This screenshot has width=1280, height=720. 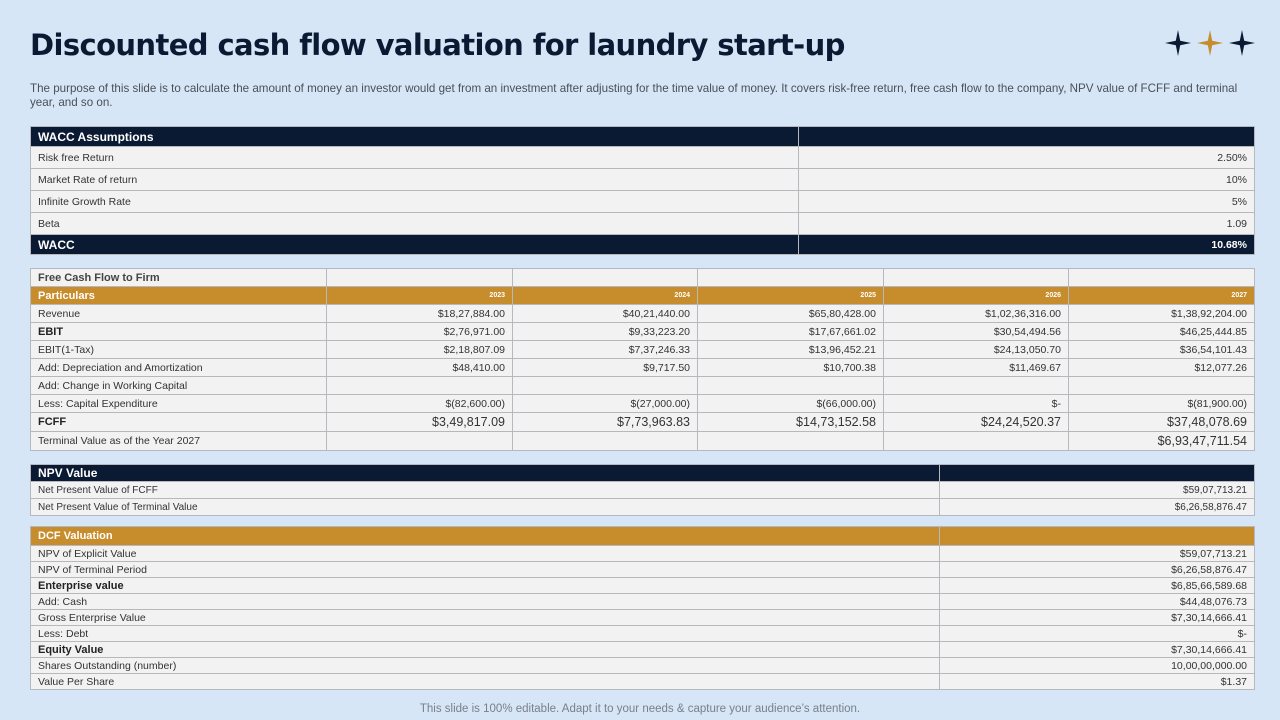 I want to click on dcf-row: Less: Debt $-, so click(x=642, y=633).